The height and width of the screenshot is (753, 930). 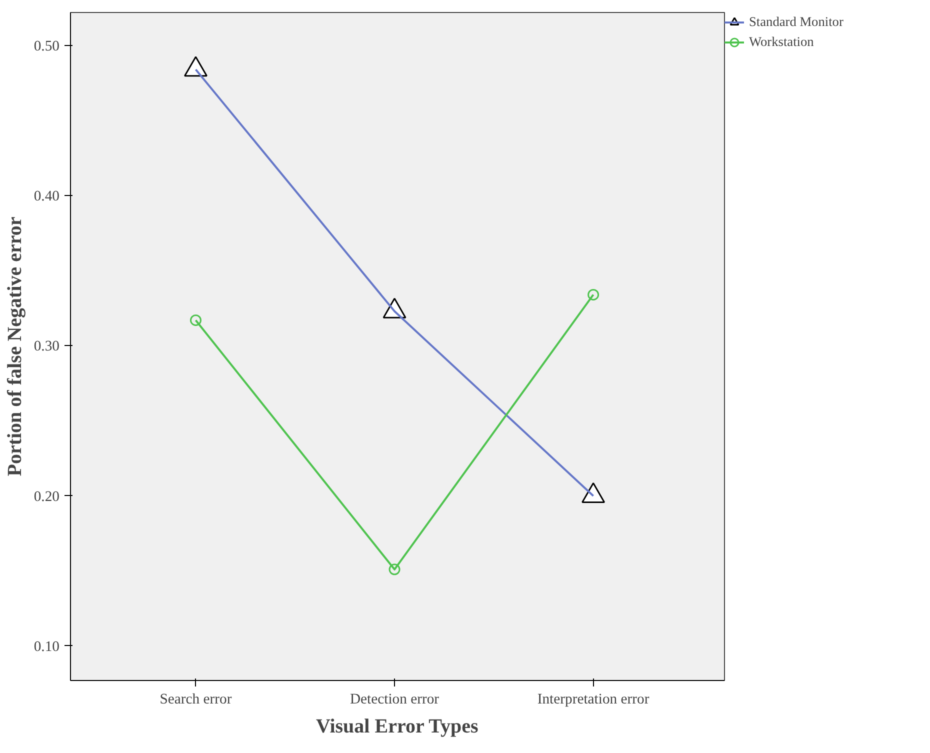 I want to click on x-tick-label: Search error, so click(x=196, y=700).